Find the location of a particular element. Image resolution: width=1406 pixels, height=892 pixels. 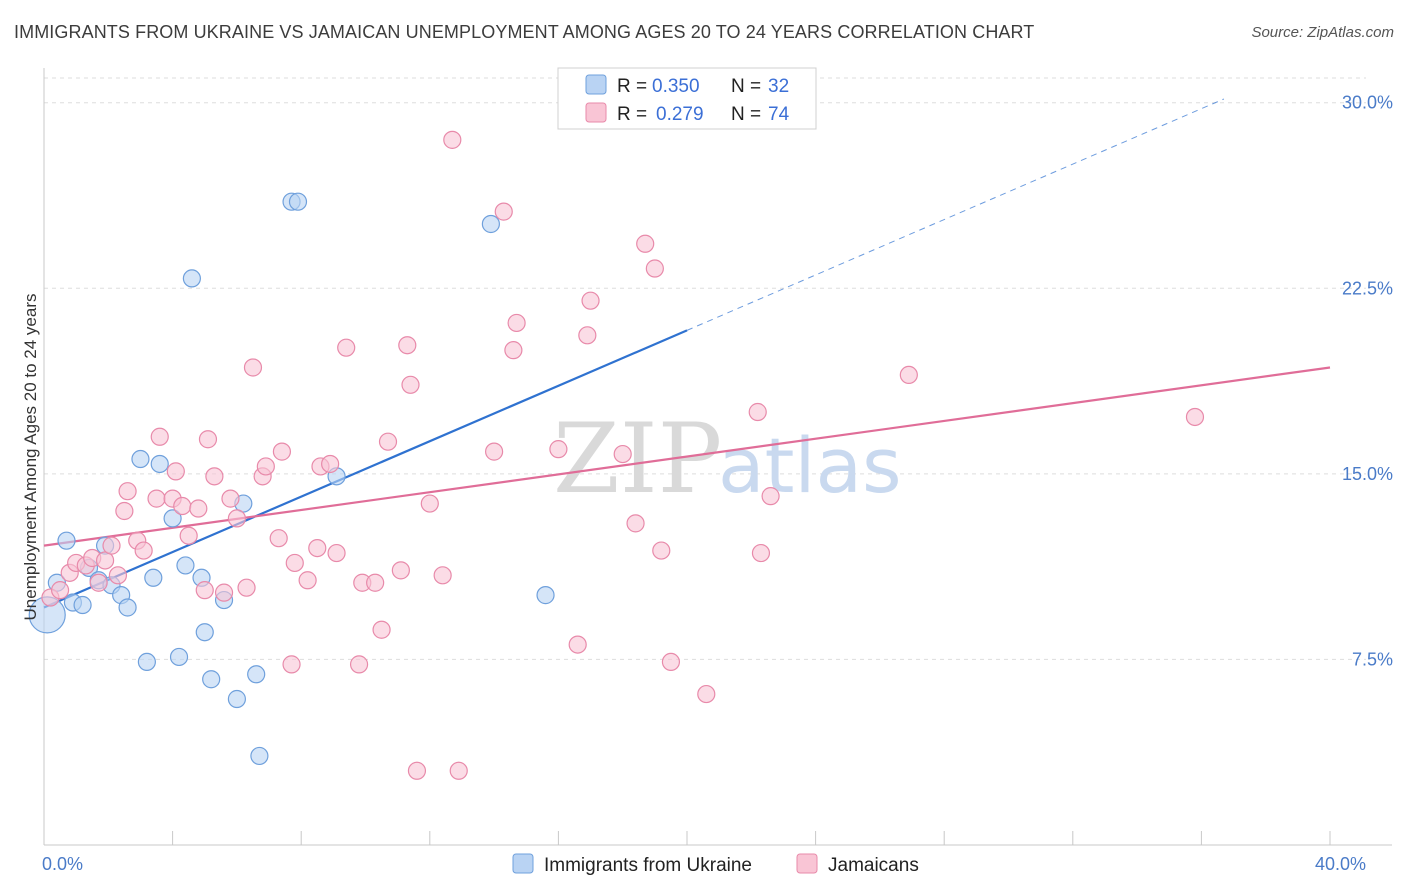

trend-line-blue is located at coordinates (365, 469).